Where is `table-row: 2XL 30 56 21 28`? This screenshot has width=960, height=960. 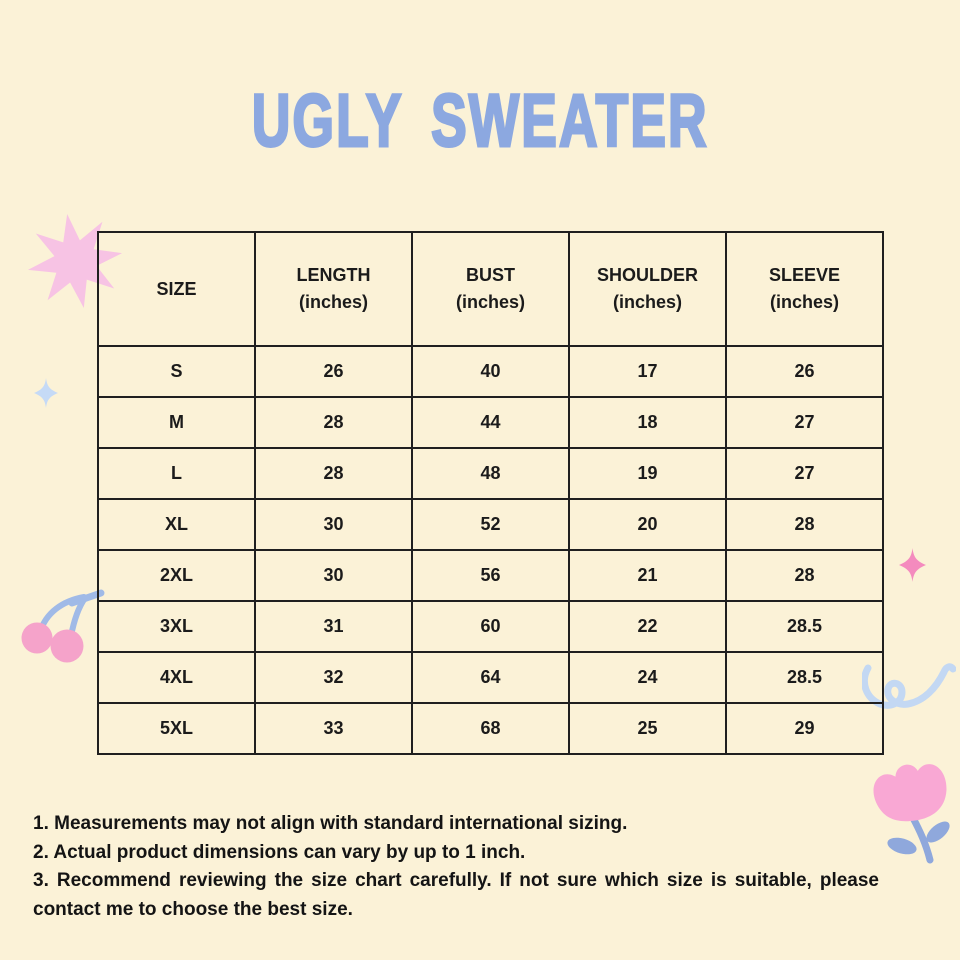
table-row: 2XL 30 56 21 28 is located at coordinates (490, 575).